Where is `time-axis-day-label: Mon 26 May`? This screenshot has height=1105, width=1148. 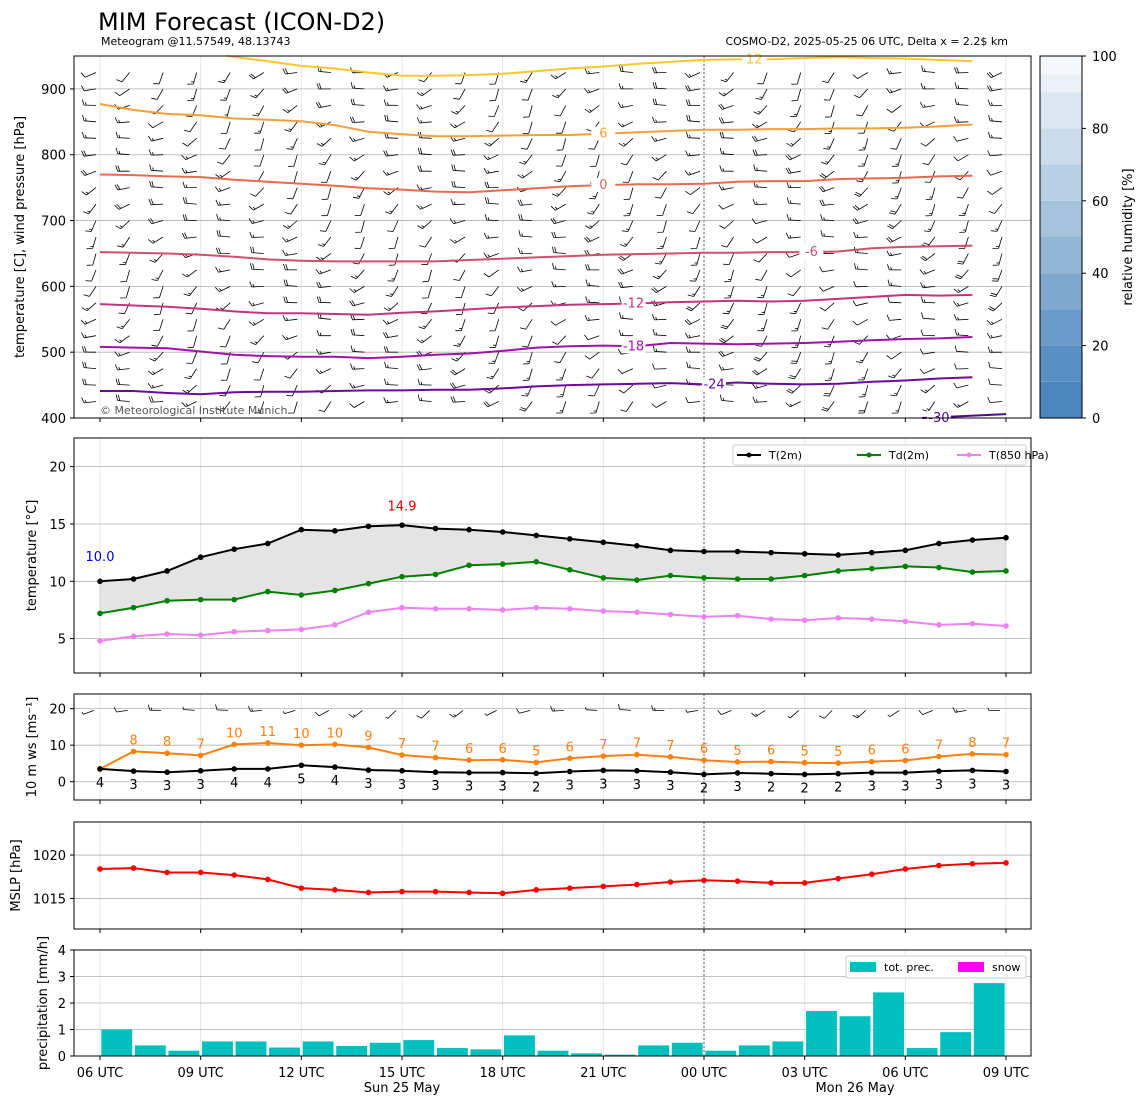 time-axis-day-label: Mon 26 May is located at coordinates (854, 1088).